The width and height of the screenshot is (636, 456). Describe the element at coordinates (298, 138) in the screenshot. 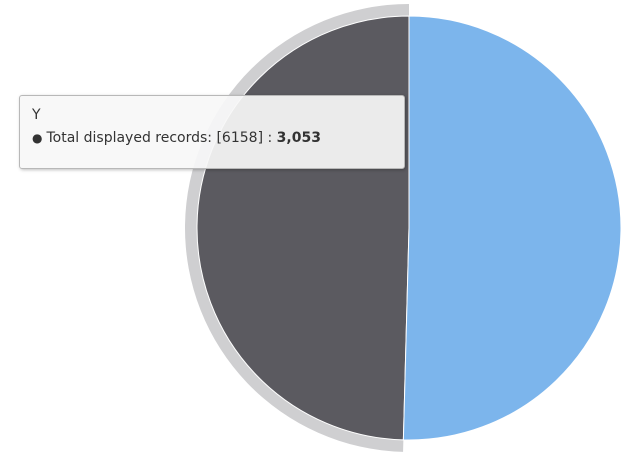

I see `tooltip-value: 3,053` at that location.